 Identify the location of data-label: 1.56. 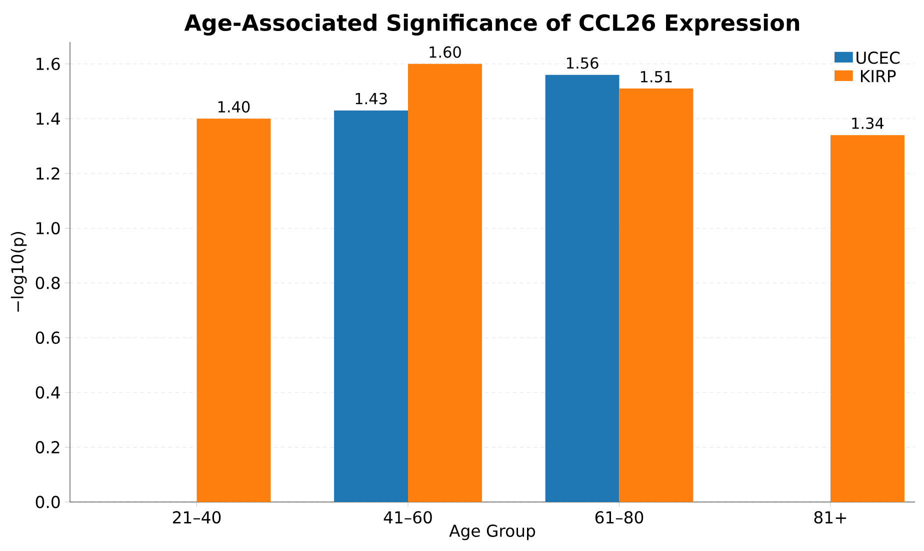
(582, 63).